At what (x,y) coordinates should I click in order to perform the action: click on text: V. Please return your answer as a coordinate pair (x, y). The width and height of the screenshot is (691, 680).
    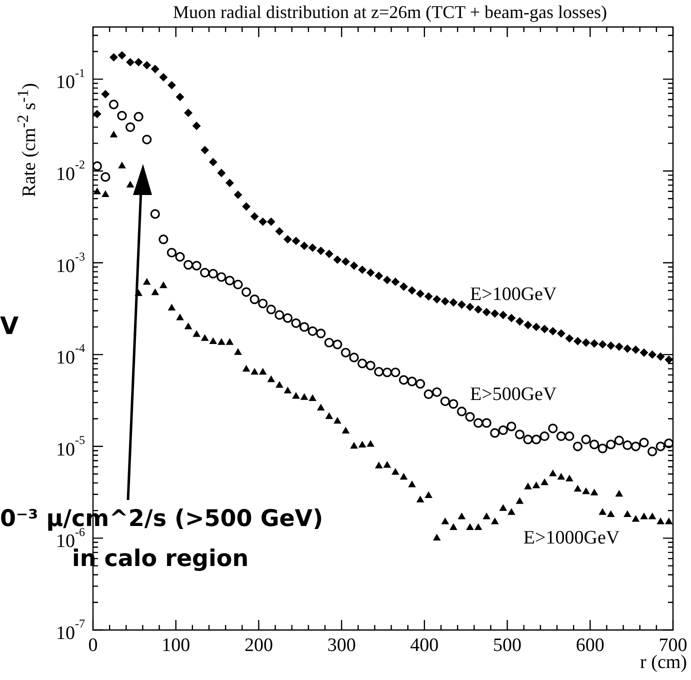
    Looking at the image, I should click on (9, 326).